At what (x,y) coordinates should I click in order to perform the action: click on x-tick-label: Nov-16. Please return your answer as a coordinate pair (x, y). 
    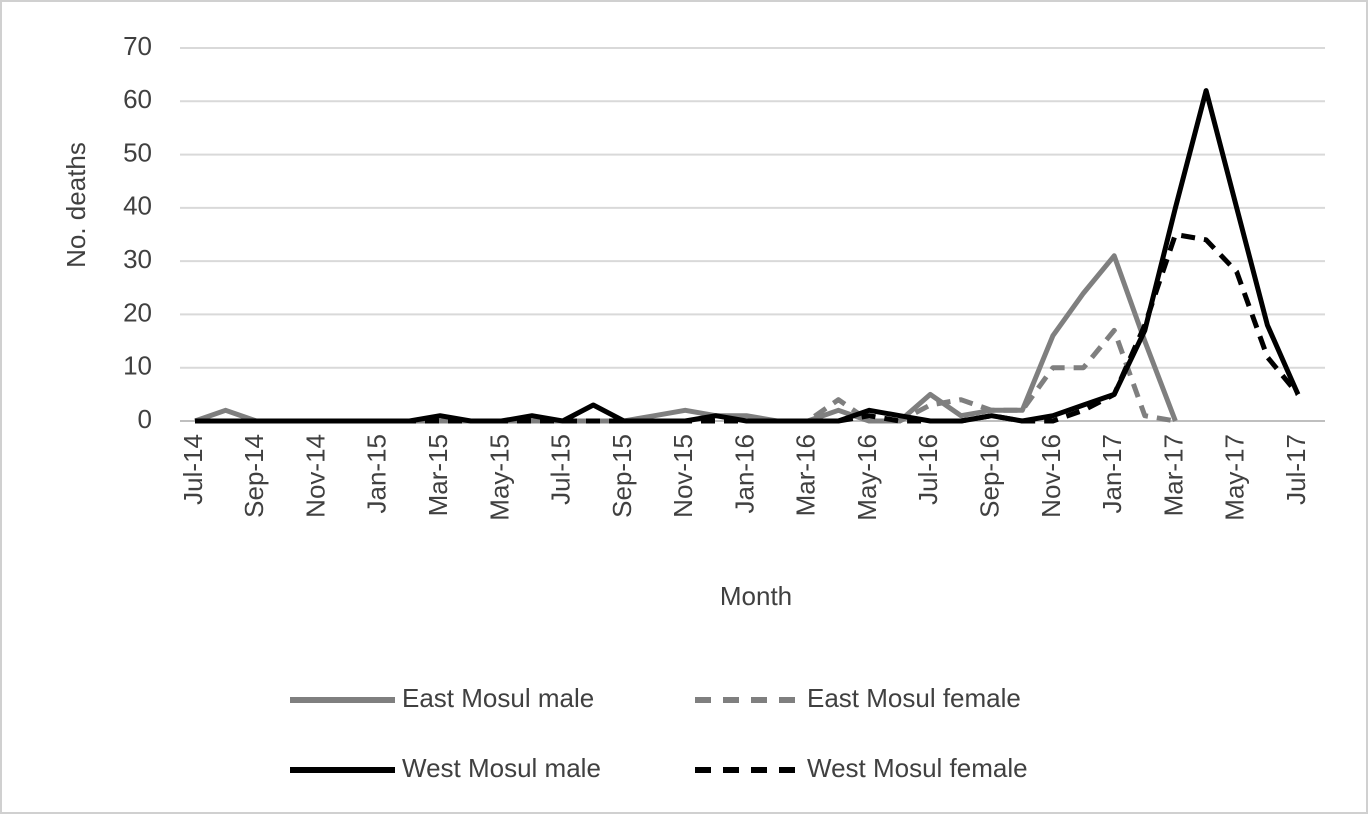
    Looking at the image, I should click on (1051, 476).